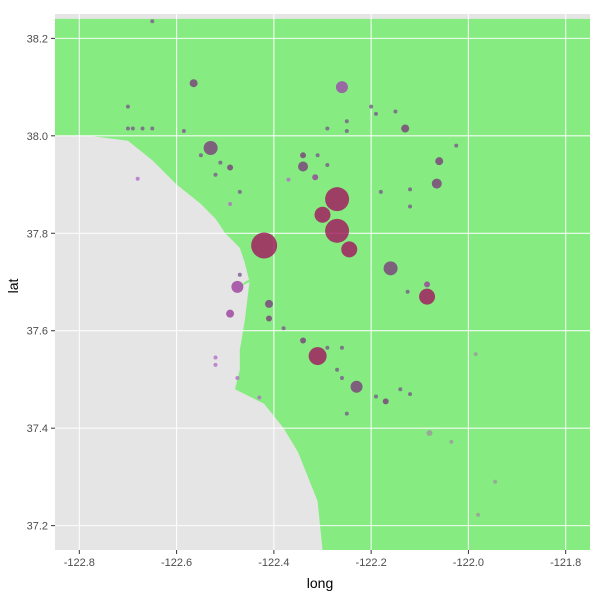 This screenshot has height=600, width=600. What do you see at coordinates (565, 563) in the screenshot?
I see `x-tick-label-5: -121.8` at bounding box center [565, 563].